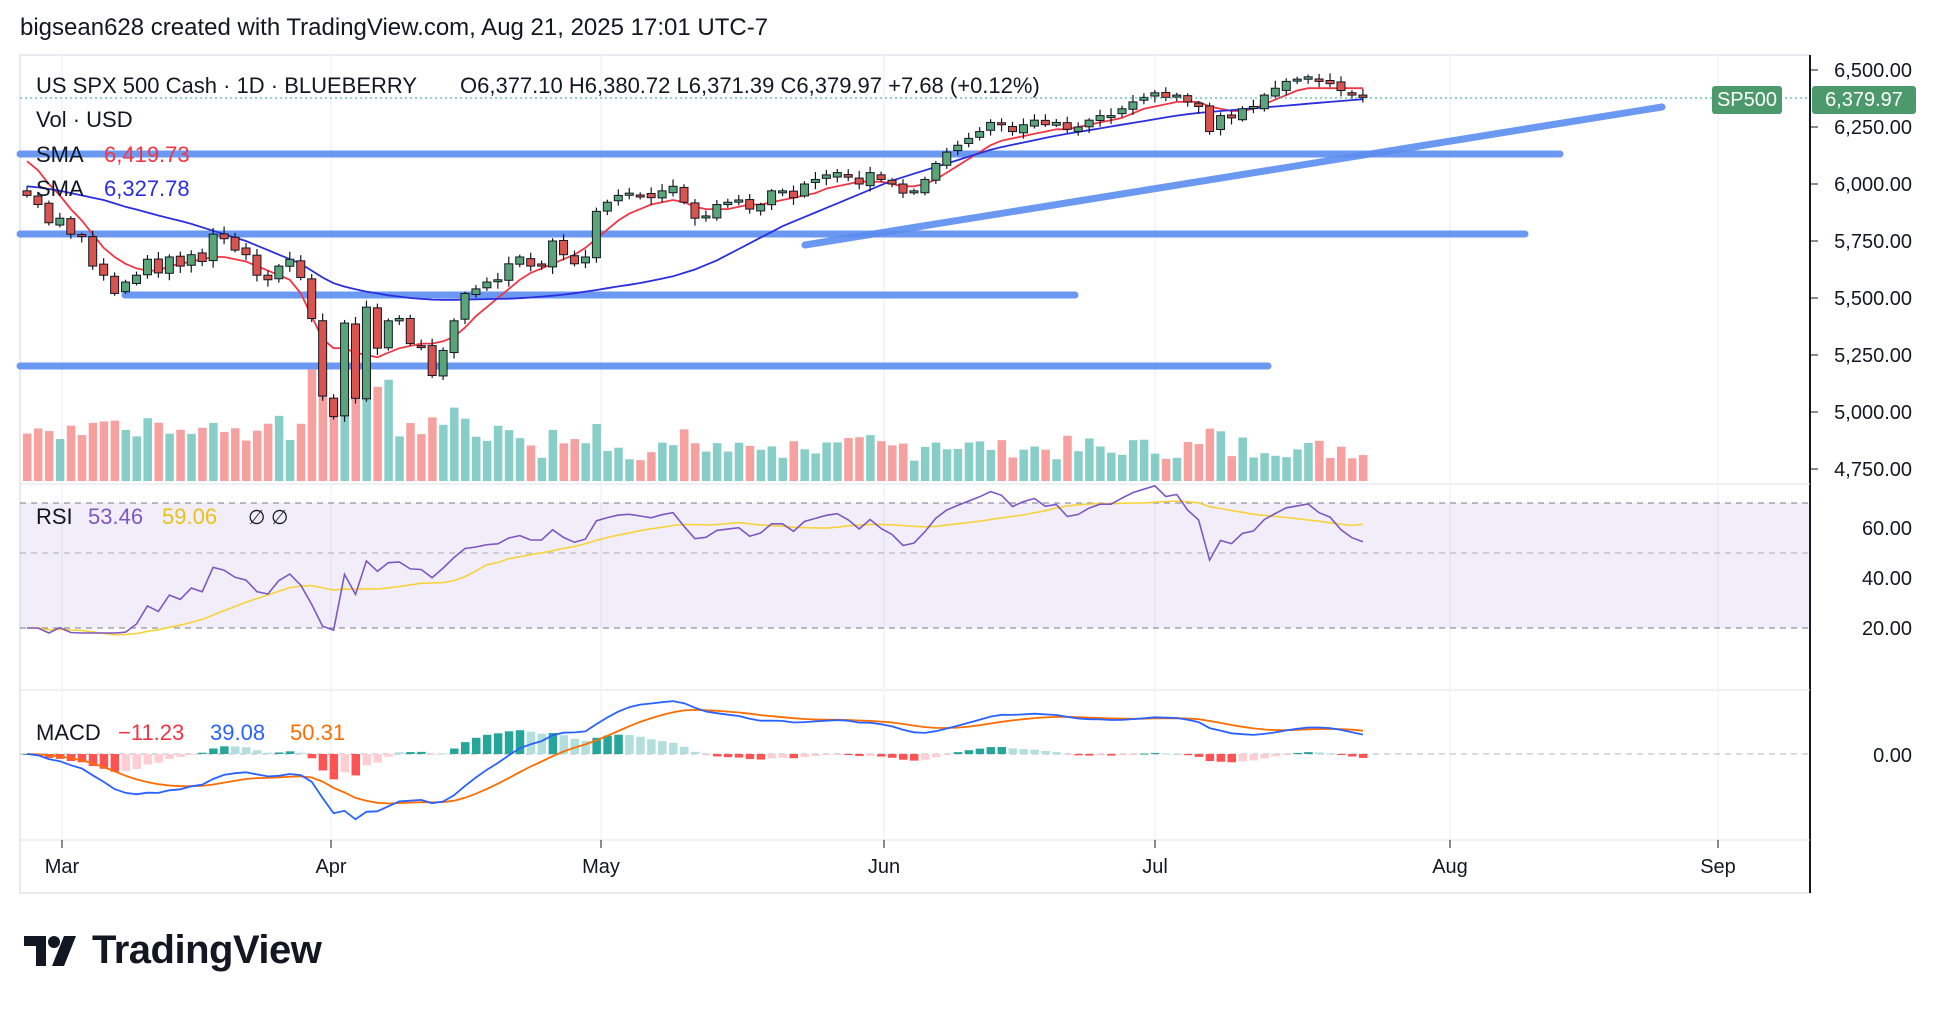 This screenshot has height=1010, width=1946. Describe the element at coordinates (237, 732) in the screenshot. I see `macd-value: 39.08` at that location.